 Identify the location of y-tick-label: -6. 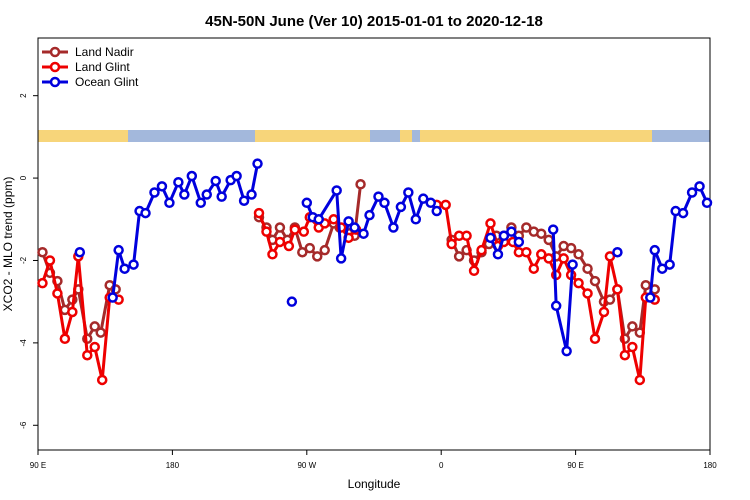
(23, 425).